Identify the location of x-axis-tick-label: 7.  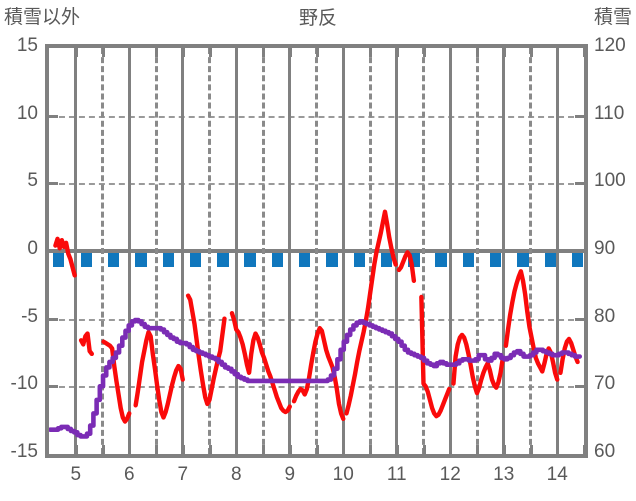
(183, 474).